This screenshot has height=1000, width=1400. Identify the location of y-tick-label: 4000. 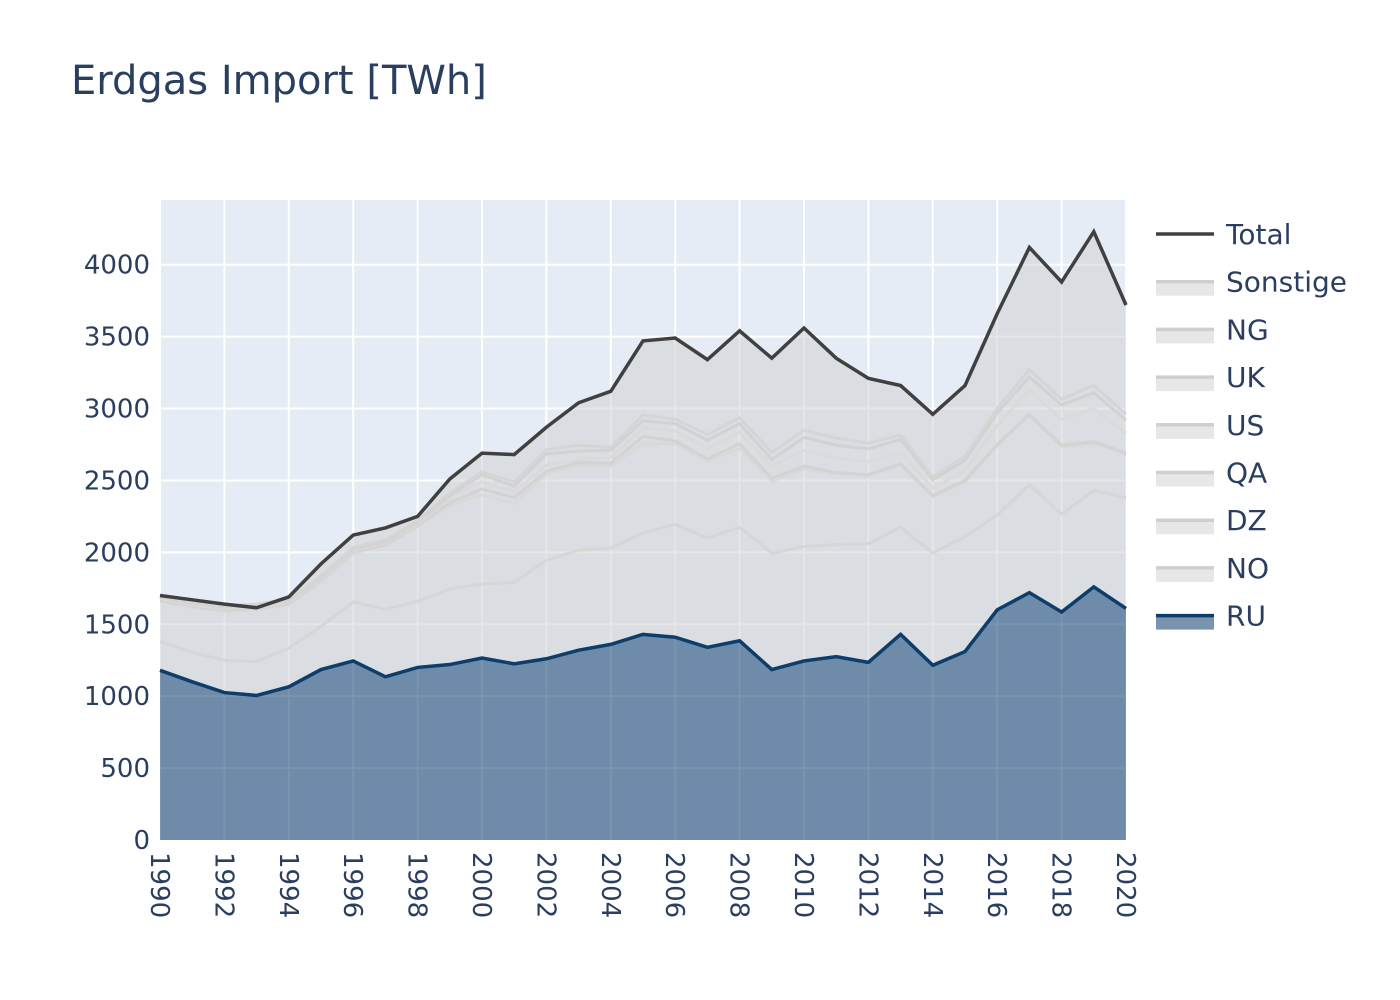
(117, 266).